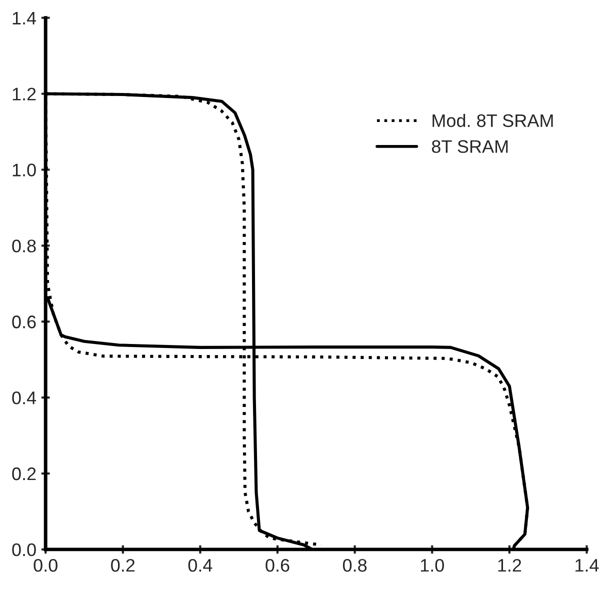  What do you see at coordinates (24, 18) in the screenshot?
I see `y-tick-label: 1.4` at bounding box center [24, 18].